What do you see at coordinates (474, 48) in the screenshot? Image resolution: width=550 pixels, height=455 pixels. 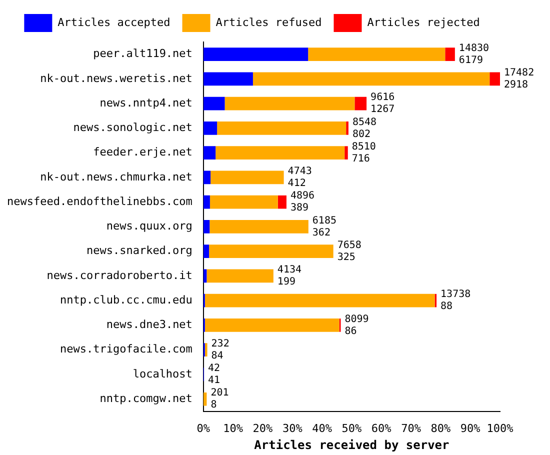 I see `annotation: 14830` at bounding box center [474, 48].